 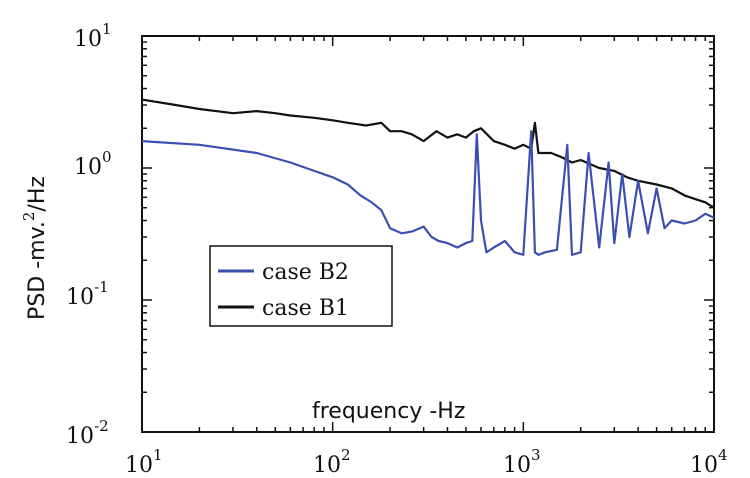 I want to click on y-tick-label: 10⁻², so click(x=87, y=433).